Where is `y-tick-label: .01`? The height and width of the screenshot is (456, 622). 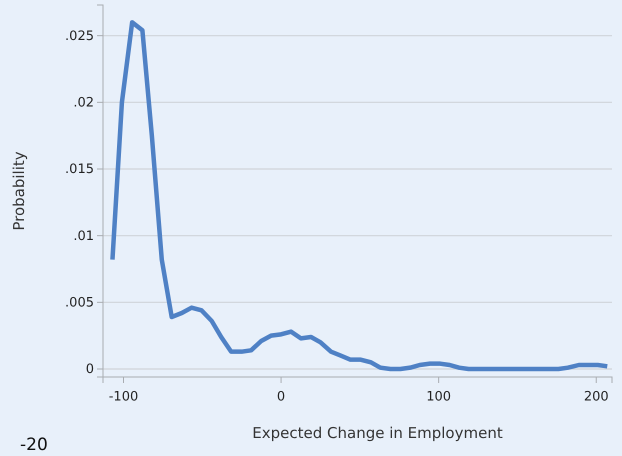
y-tick-label: .01 is located at coordinates (83, 236).